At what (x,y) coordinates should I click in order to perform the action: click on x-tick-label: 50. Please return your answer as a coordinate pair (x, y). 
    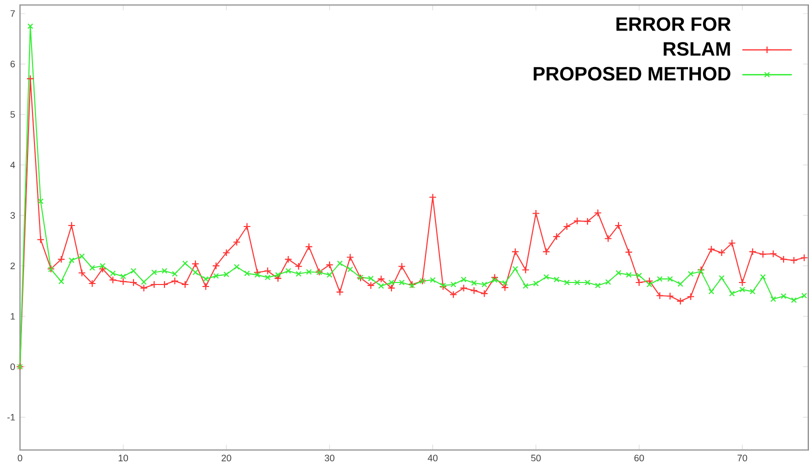
    Looking at the image, I should click on (536, 458).